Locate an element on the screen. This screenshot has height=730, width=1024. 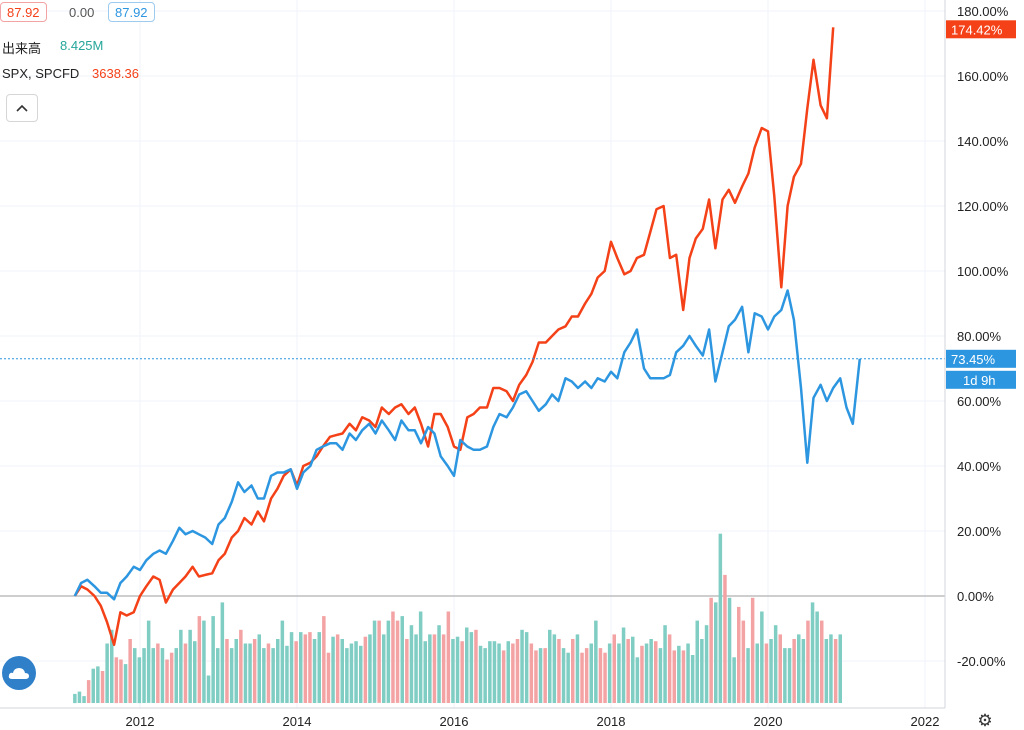
y-tick-label: 0.00% is located at coordinates (975, 596).